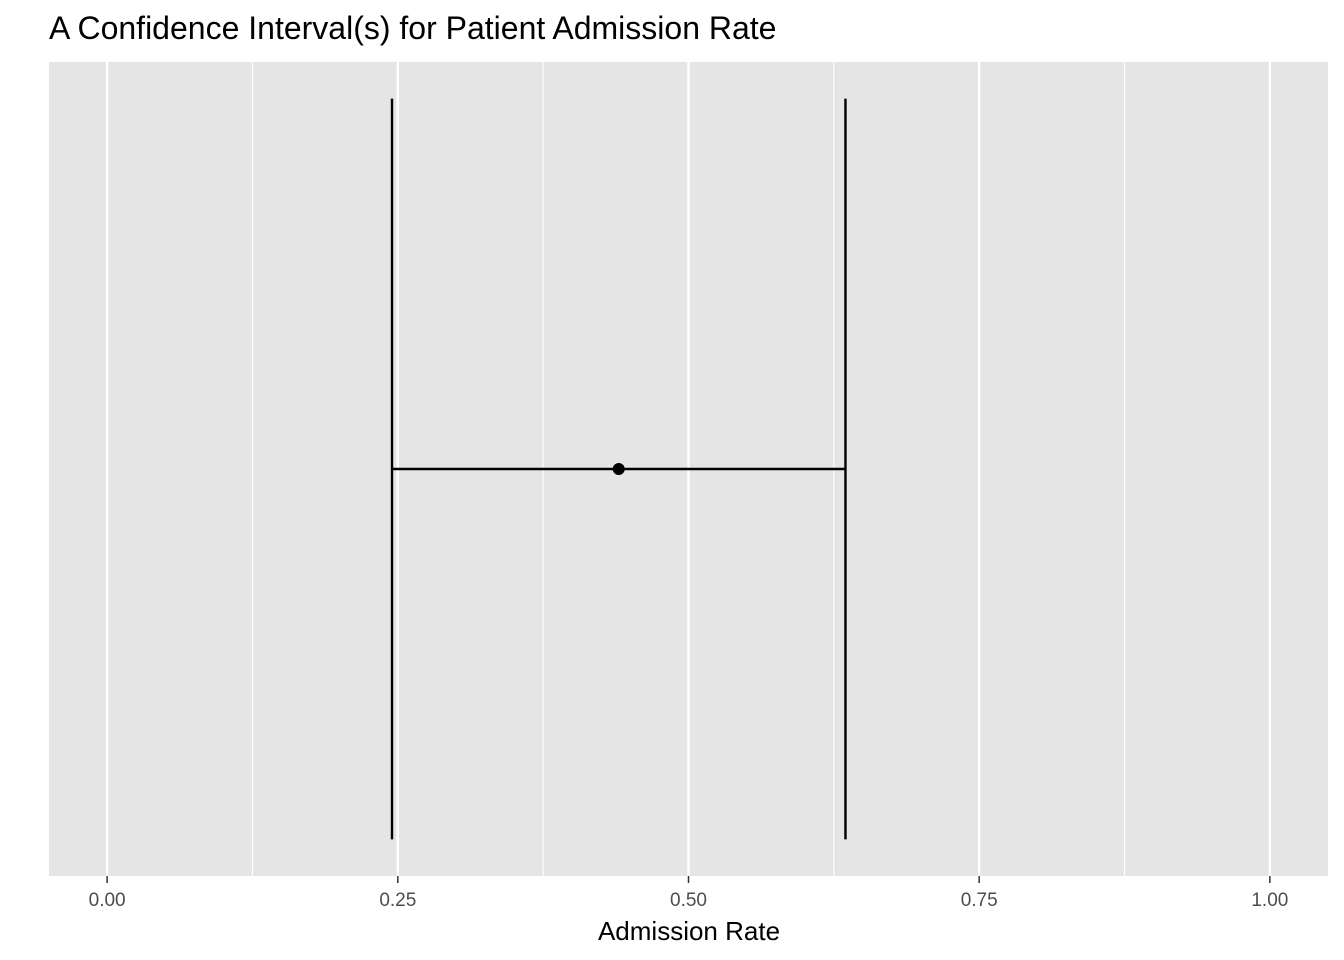 The width and height of the screenshot is (1344, 960). What do you see at coordinates (688, 900) in the screenshot?
I see `x-tick-label-2: 0.50` at bounding box center [688, 900].